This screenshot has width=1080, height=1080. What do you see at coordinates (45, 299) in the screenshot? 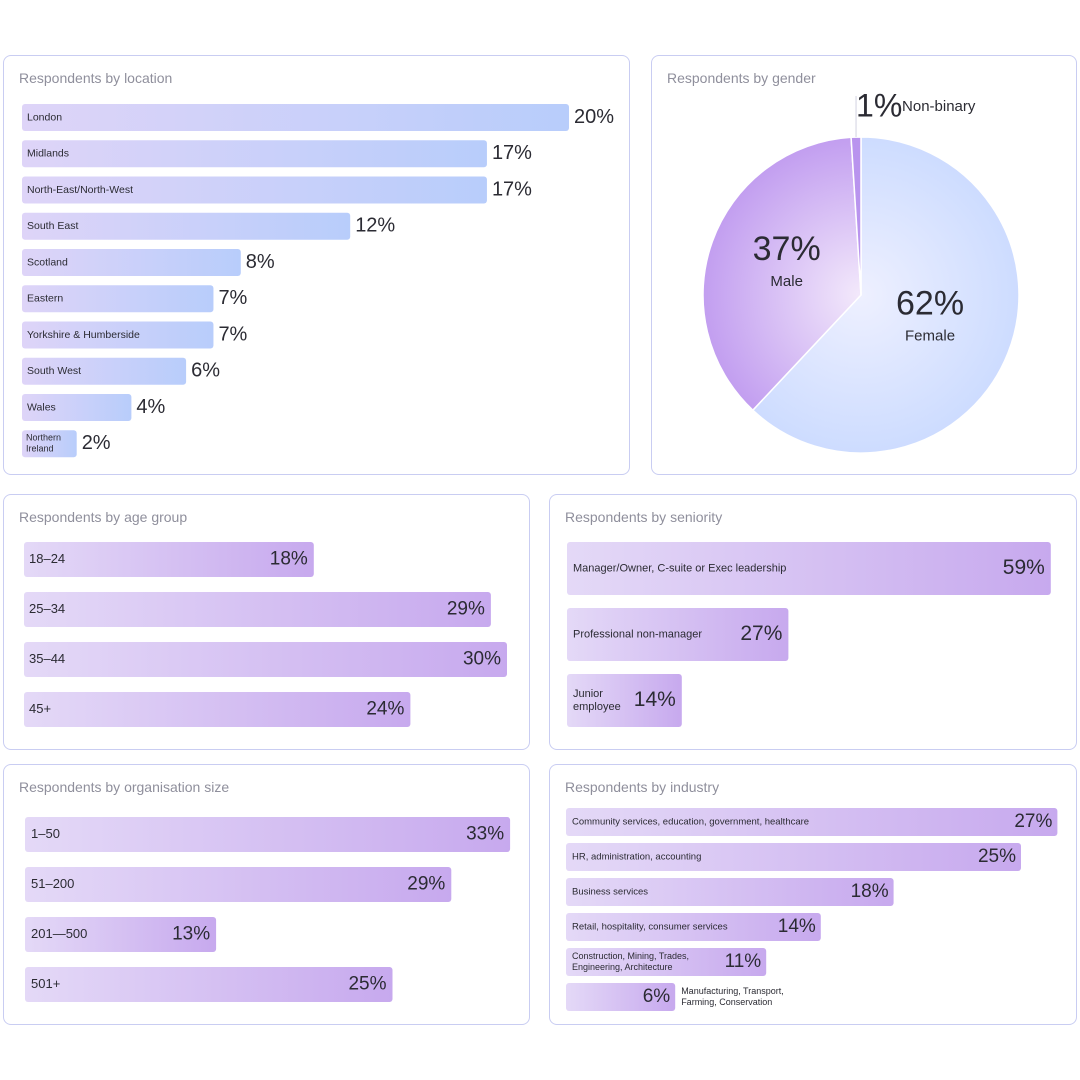
I see `location-category-label: Eastern` at bounding box center [45, 299].